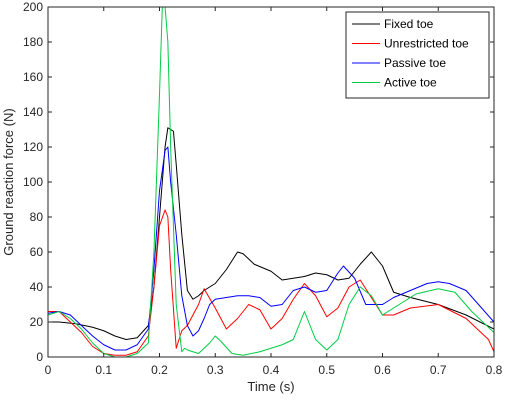 This screenshot has width=505, height=401. What do you see at coordinates (37, 322) in the screenshot?
I see `y-tick-label: 20` at bounding box center [37, 322].